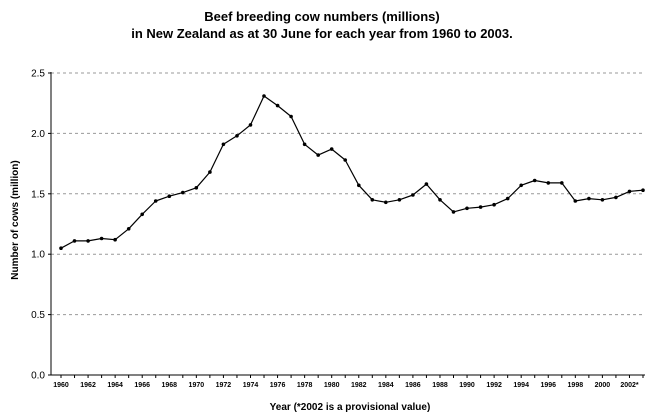 The width and height of the screenshot is (650, 416). I want to click on x-tick-label: 1966, so click(142, 385).